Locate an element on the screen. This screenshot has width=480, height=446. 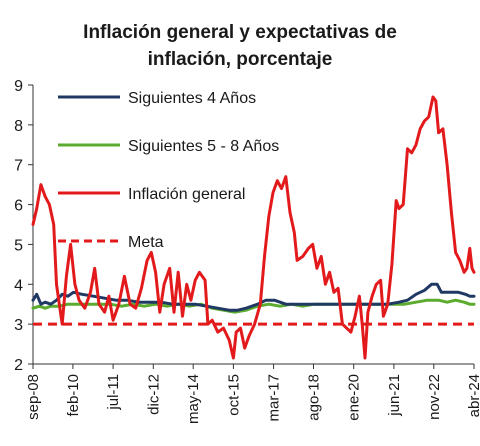
x-tick-label: ago-18 is located at coordinates (314, 397).